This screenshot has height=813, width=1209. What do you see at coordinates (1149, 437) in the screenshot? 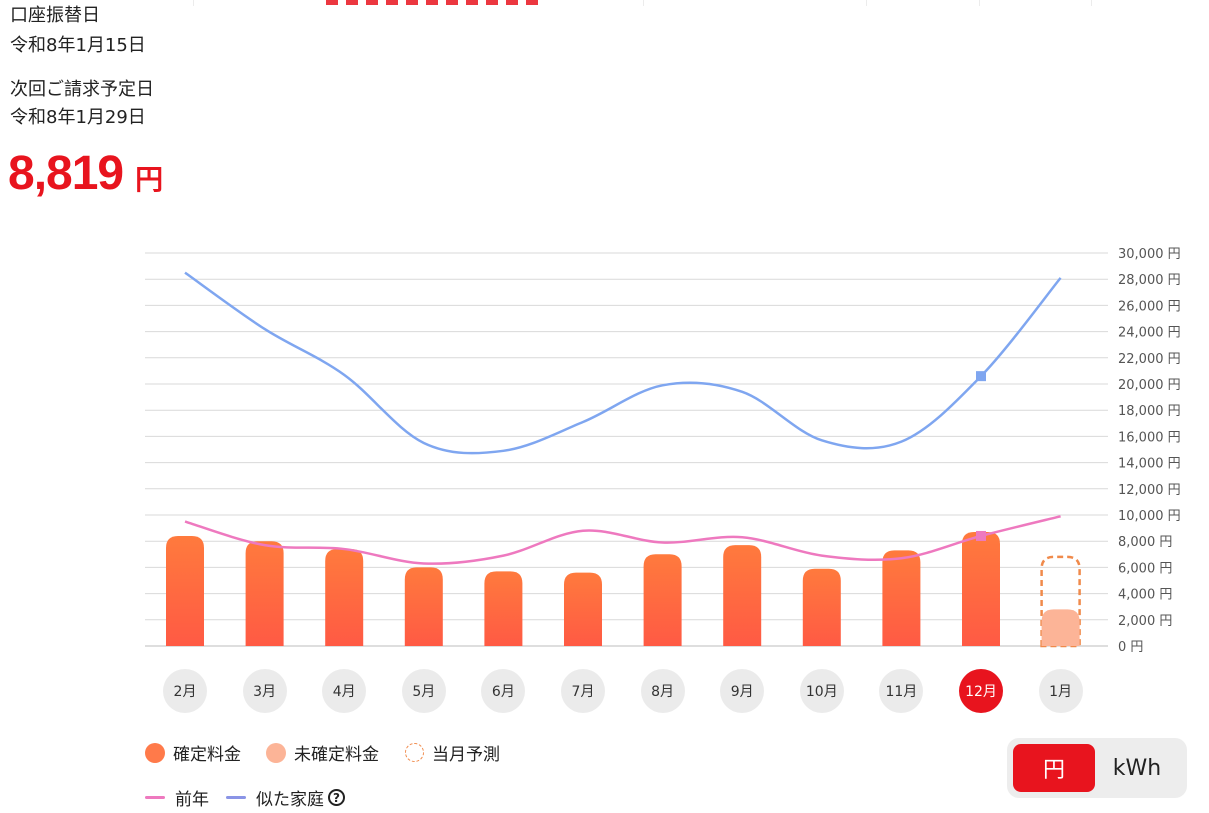
I see `y-tick-label: 16,000 円` at bounding box center [1149, 437].